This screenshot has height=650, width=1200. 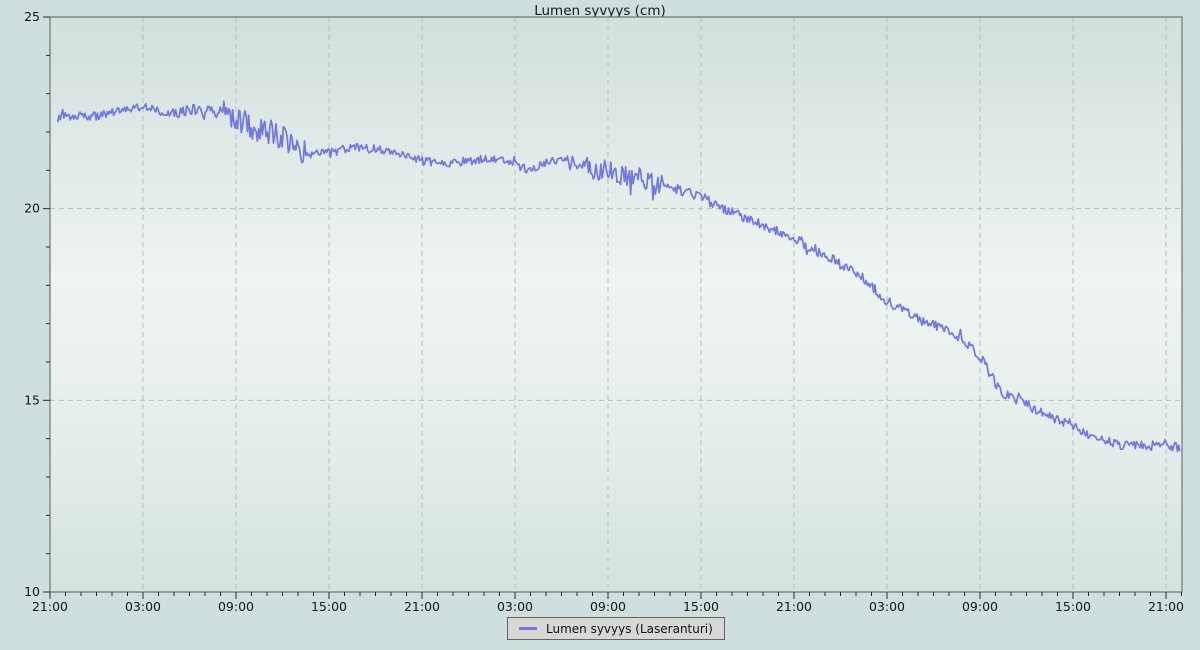 I want to click on y-axis-label: 25, so click(x=32, y=16).